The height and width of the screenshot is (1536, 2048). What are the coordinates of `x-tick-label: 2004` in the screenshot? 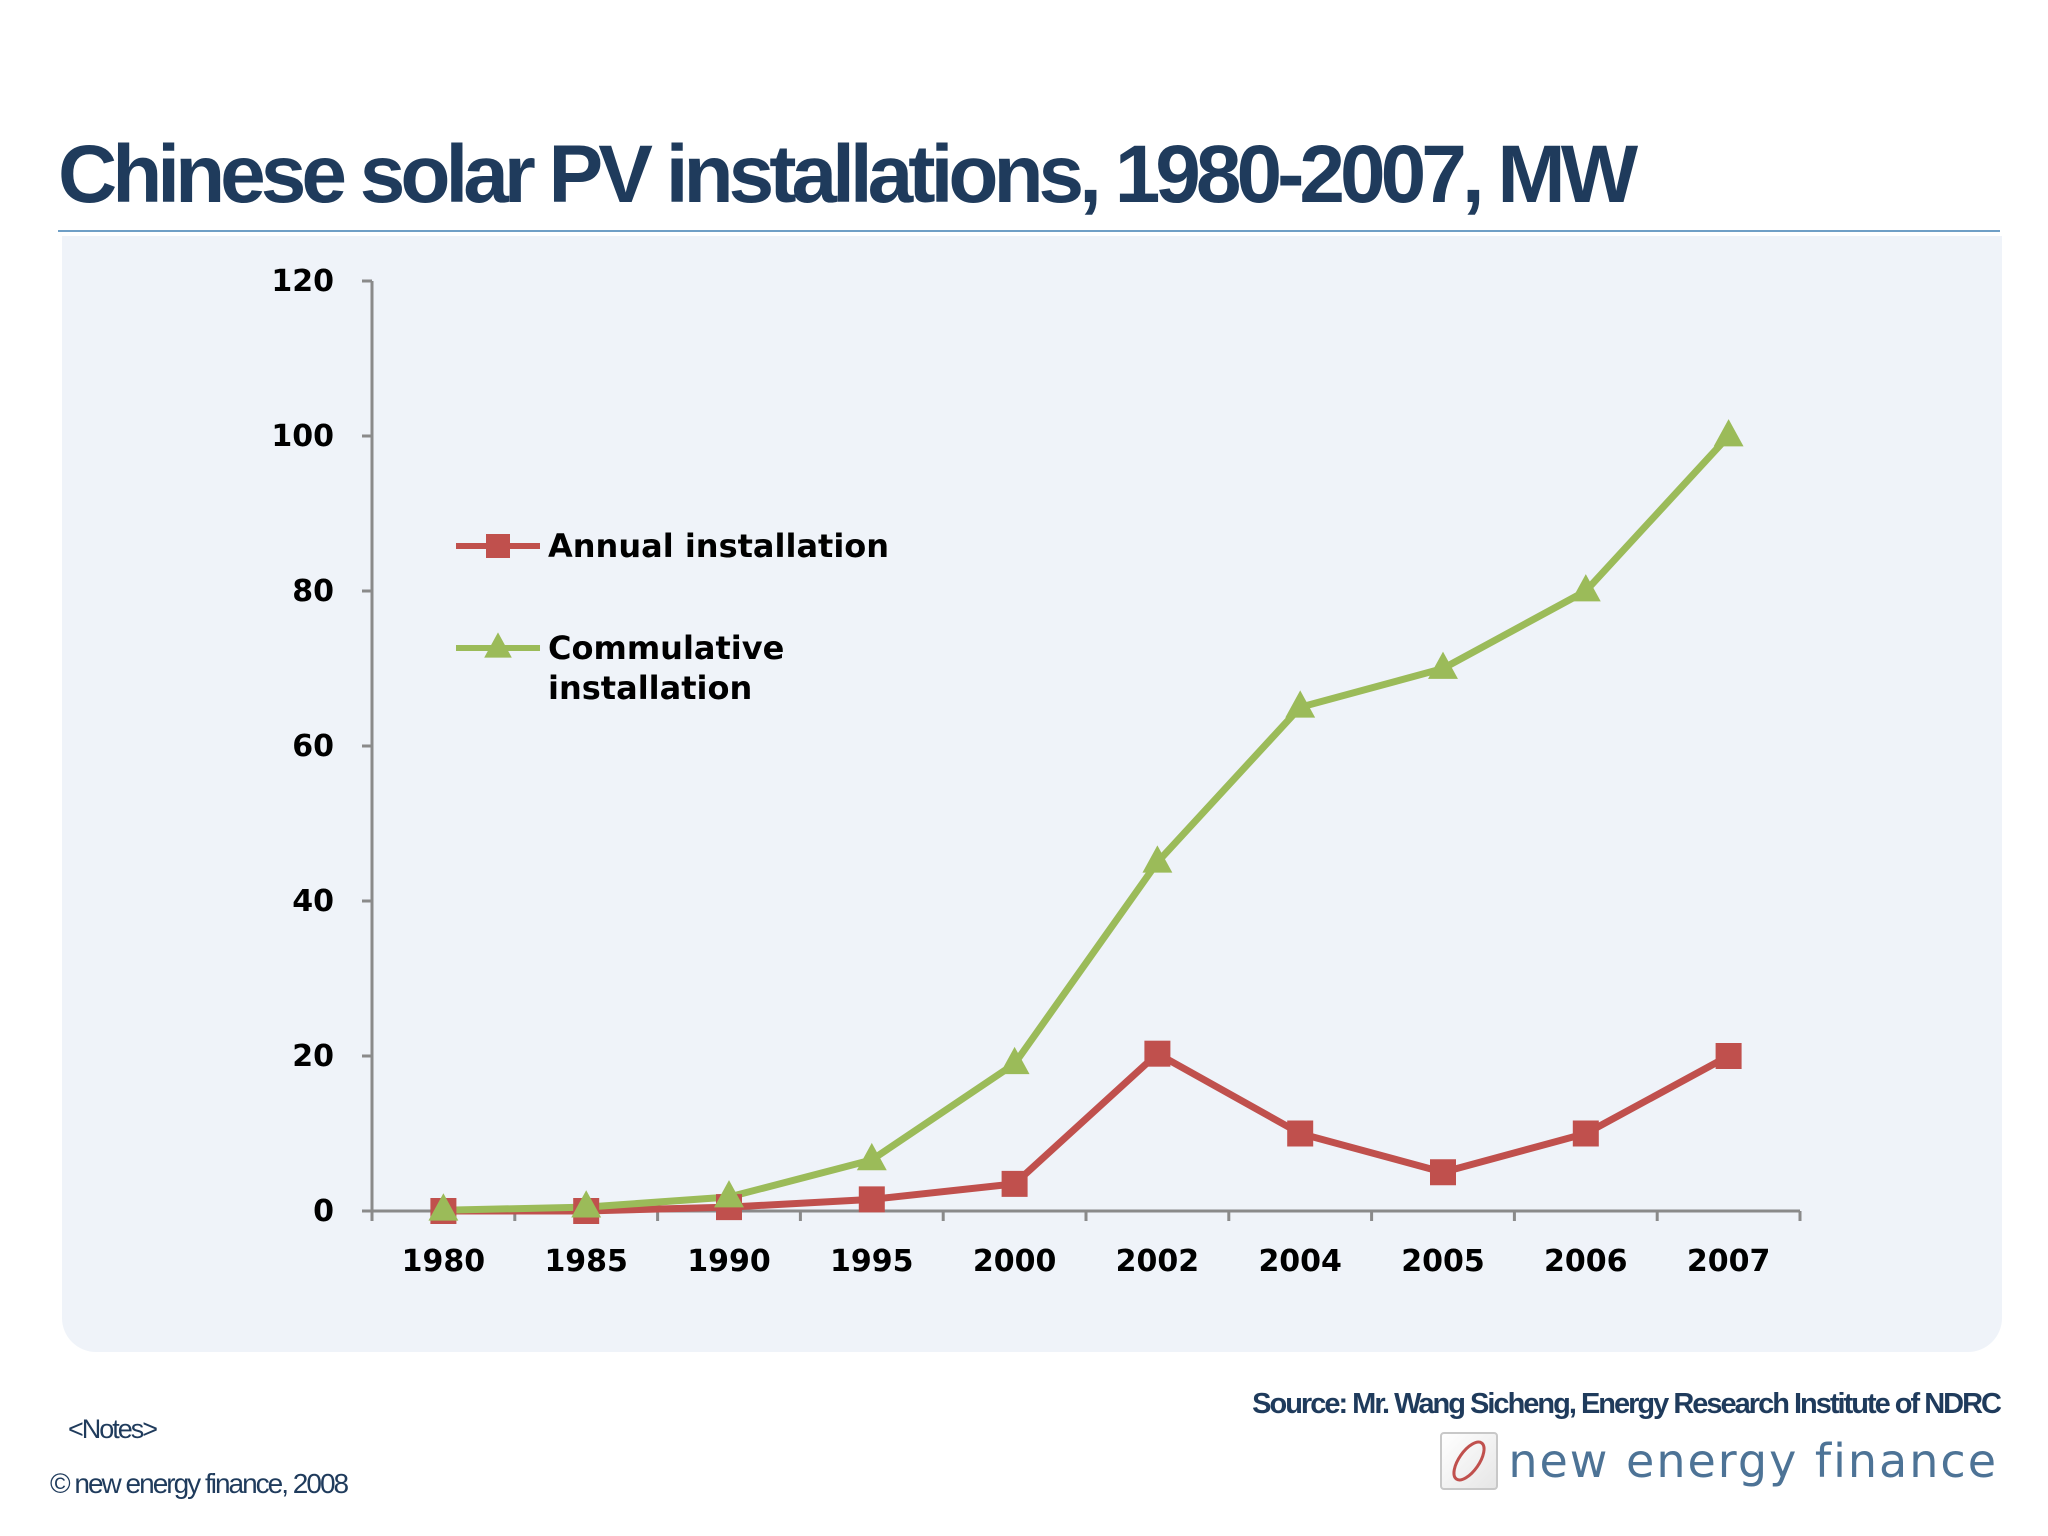 It's located at (1300, 1261).